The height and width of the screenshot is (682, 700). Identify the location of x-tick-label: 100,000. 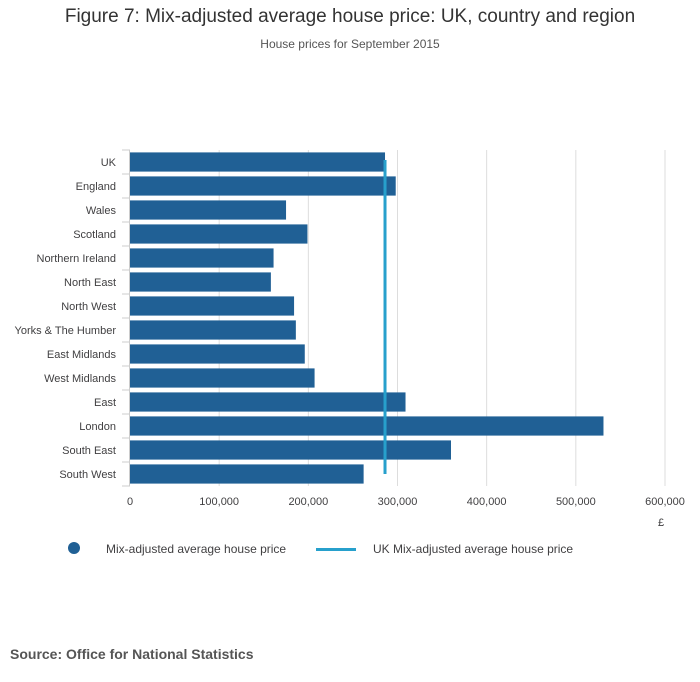
(219, 502).